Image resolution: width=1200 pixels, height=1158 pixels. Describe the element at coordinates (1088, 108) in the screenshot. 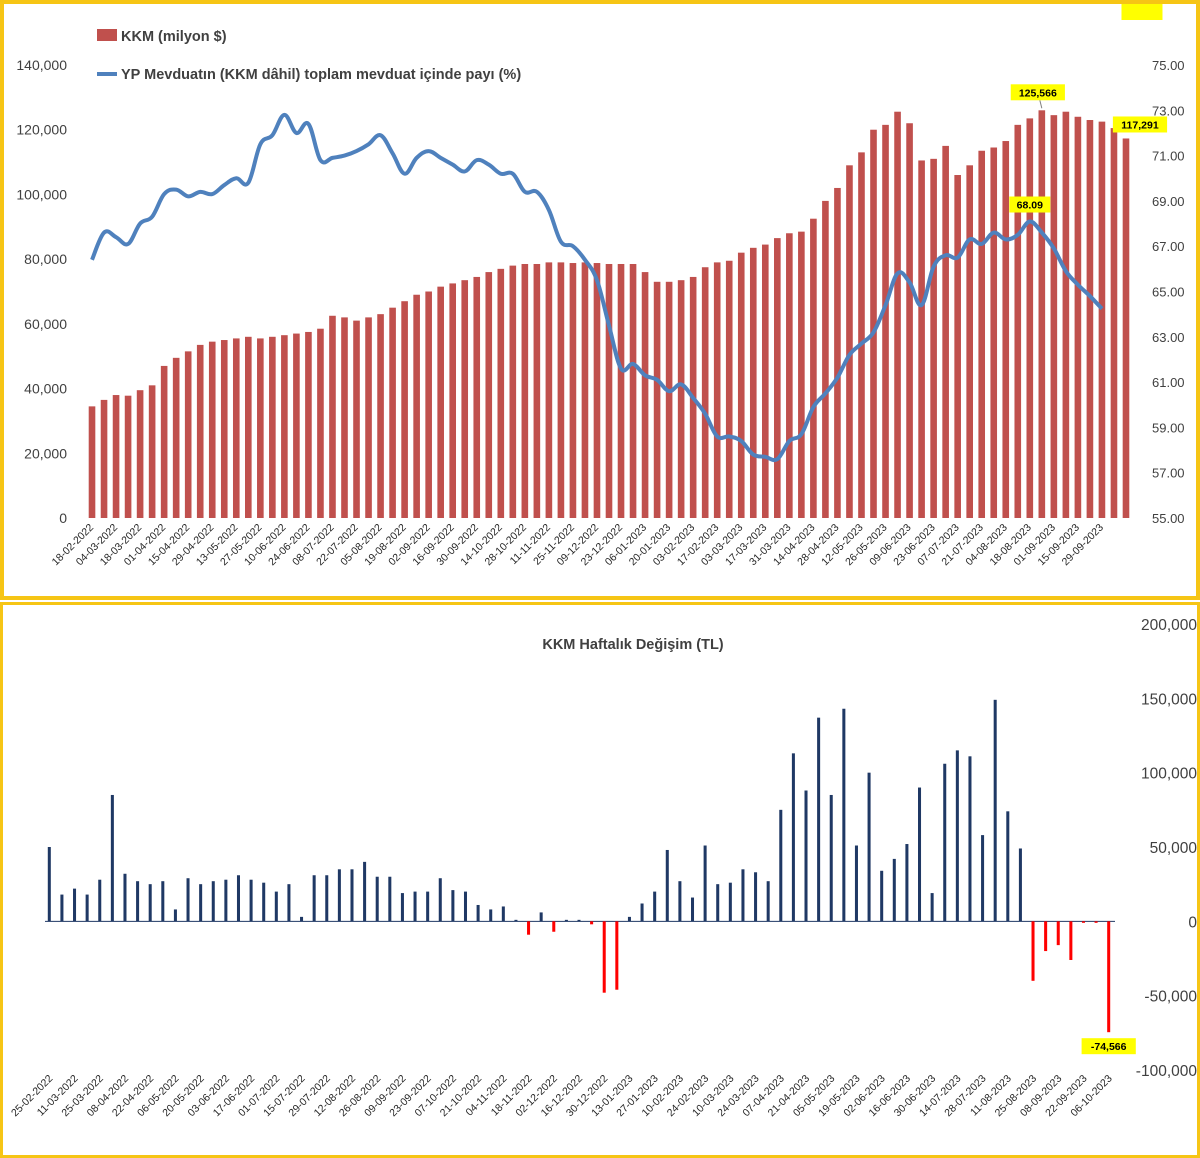

I see `callouts: 125,566 117,291 68.09 64.24` at that location.